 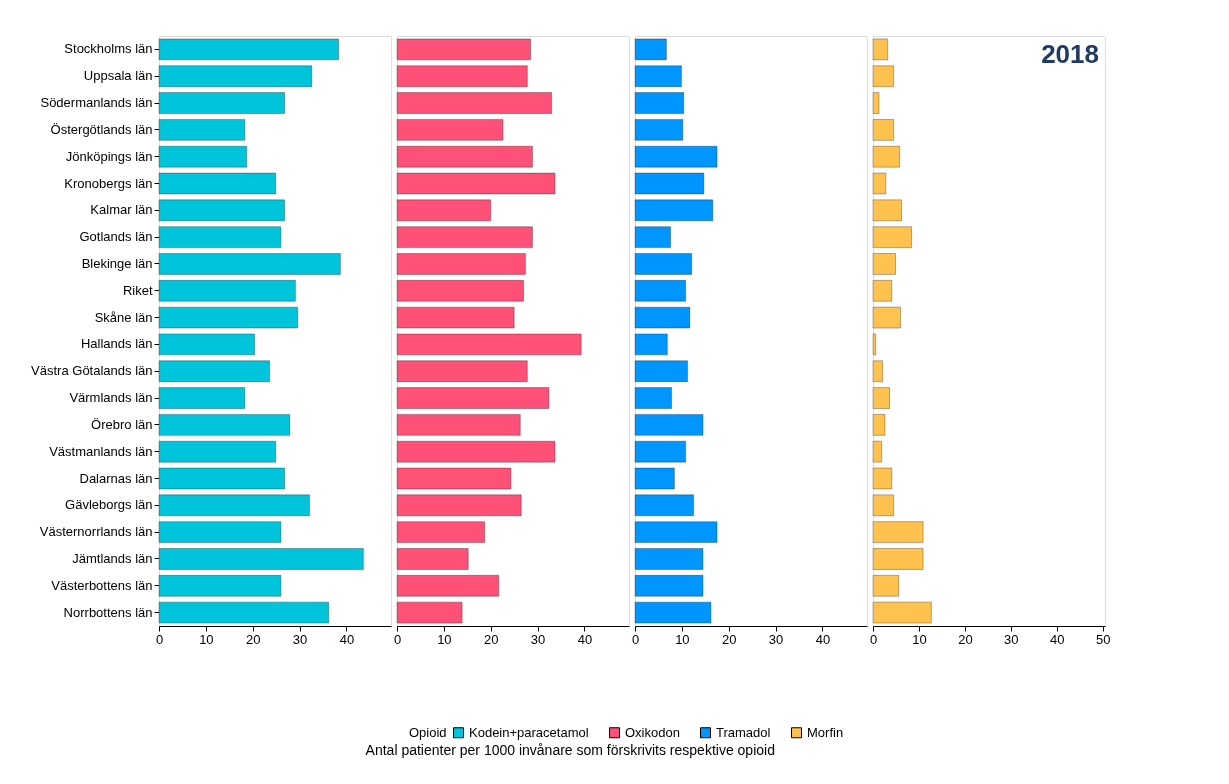 What do you see at coordinates (102, 585) in the screenshot?
I see `y-tick-label: Västerbottens län` at bounding box center [102, 585].